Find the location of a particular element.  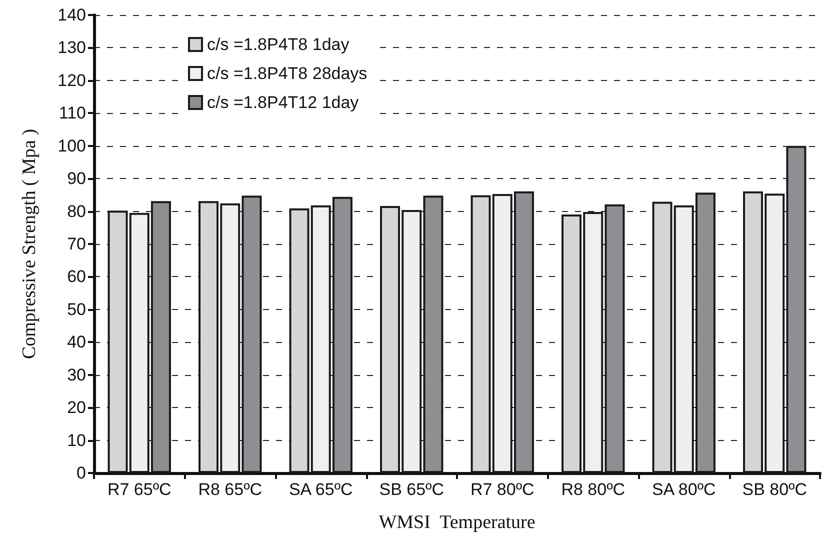

legend-label: c/s =1.8P4T8 28days is located at coordinates (287, 73).